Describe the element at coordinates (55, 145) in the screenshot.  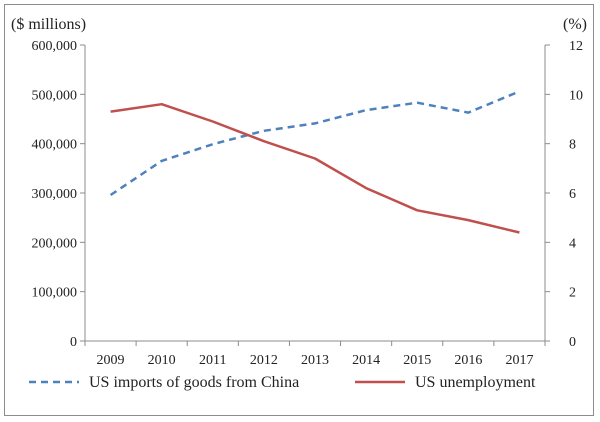
I see `left-axis-tick-label: 400,000` at that location.